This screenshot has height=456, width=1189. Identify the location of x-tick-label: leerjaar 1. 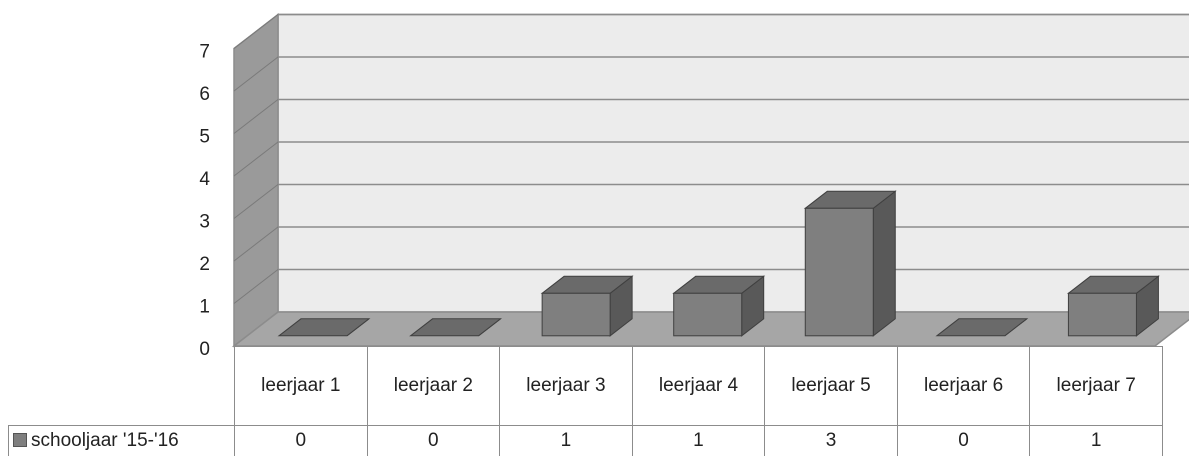
(301, 386).